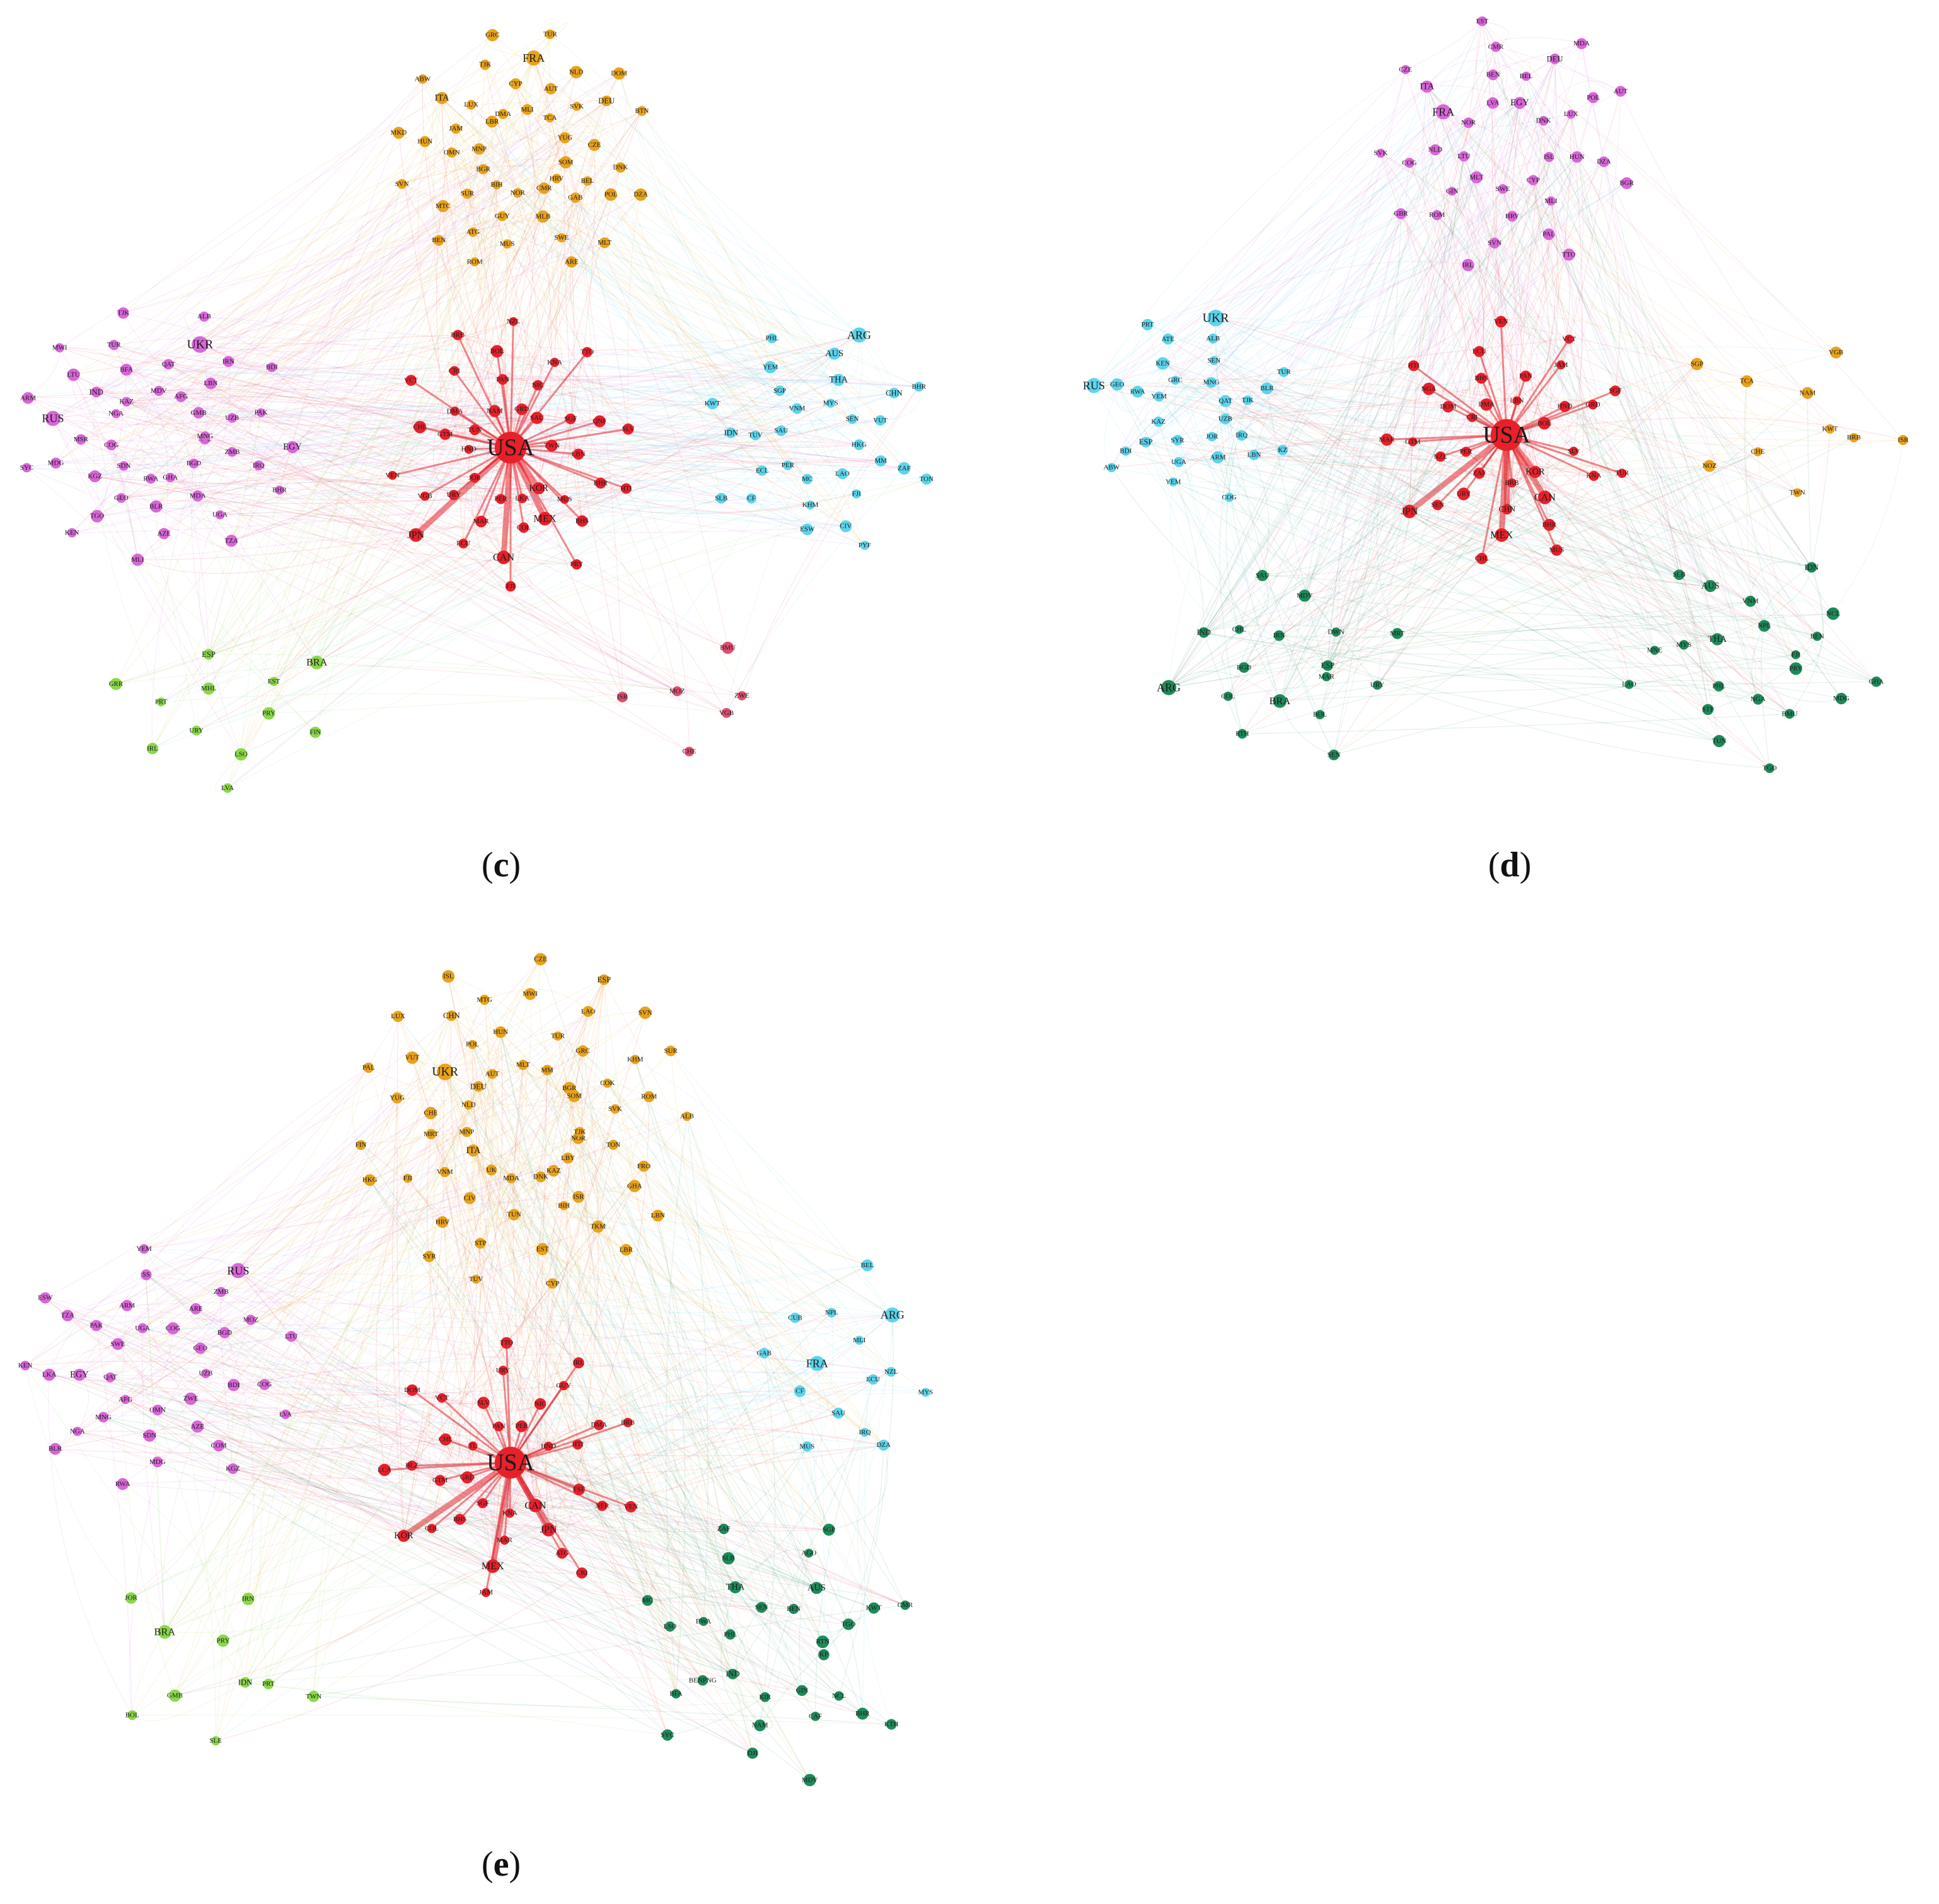 This screenshot has height=1904, width=1939. I want to click on node-ken: KEN, so click(72, 533).